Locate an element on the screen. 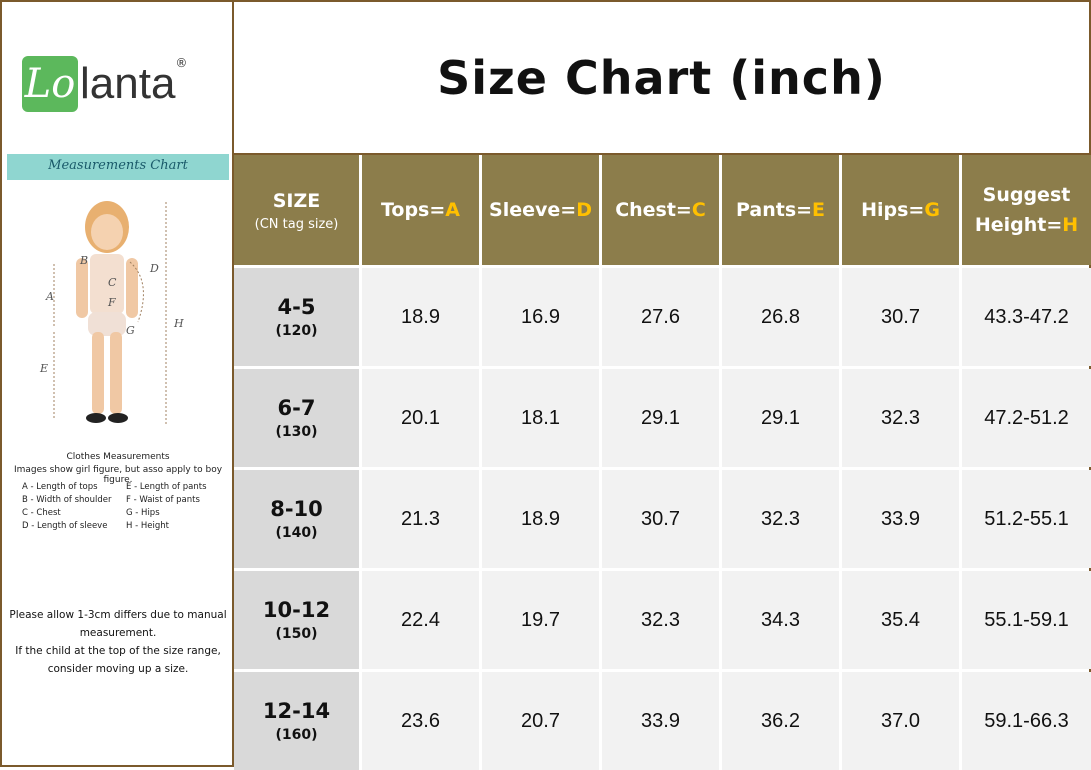 The width and height of the screenshot is (1091, 770). header-text: Suggest Height=H is located at coordinates (1026, 210).